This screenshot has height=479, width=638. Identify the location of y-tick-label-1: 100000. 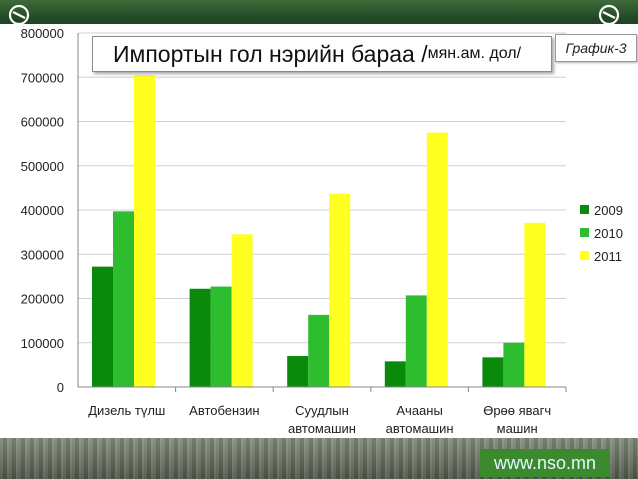
(42, 343).